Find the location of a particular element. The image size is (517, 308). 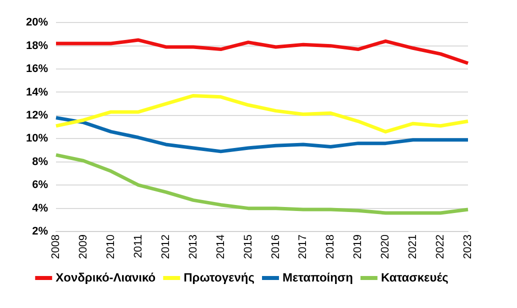

y-tick-label: 10% is located at coordinates (37, 138).